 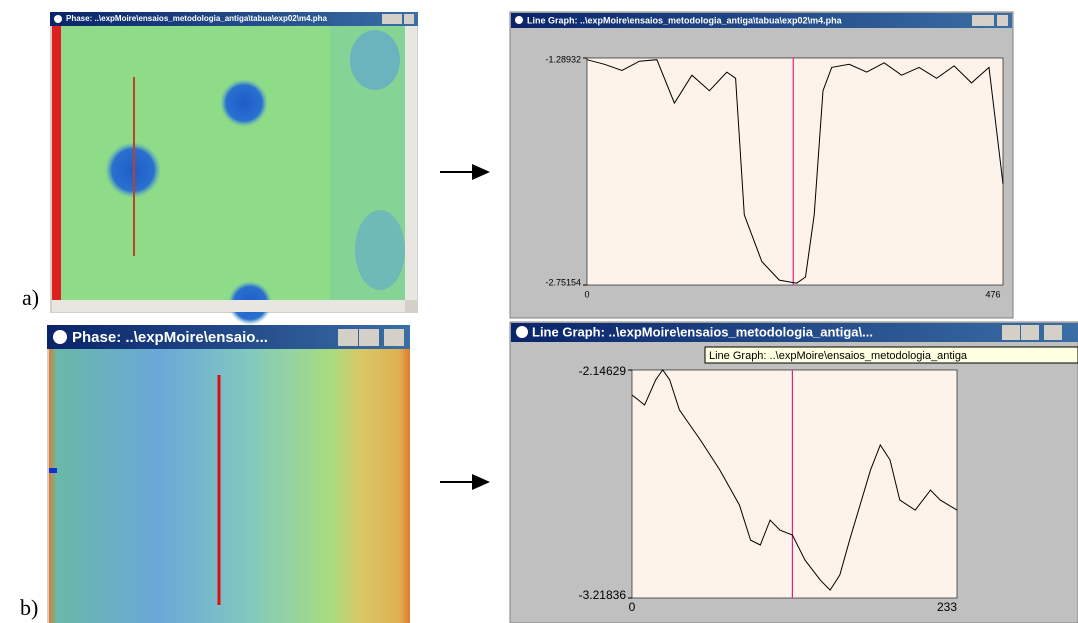 I want to click on y-tick-label: -2.14629, so click(x=603, y=371).